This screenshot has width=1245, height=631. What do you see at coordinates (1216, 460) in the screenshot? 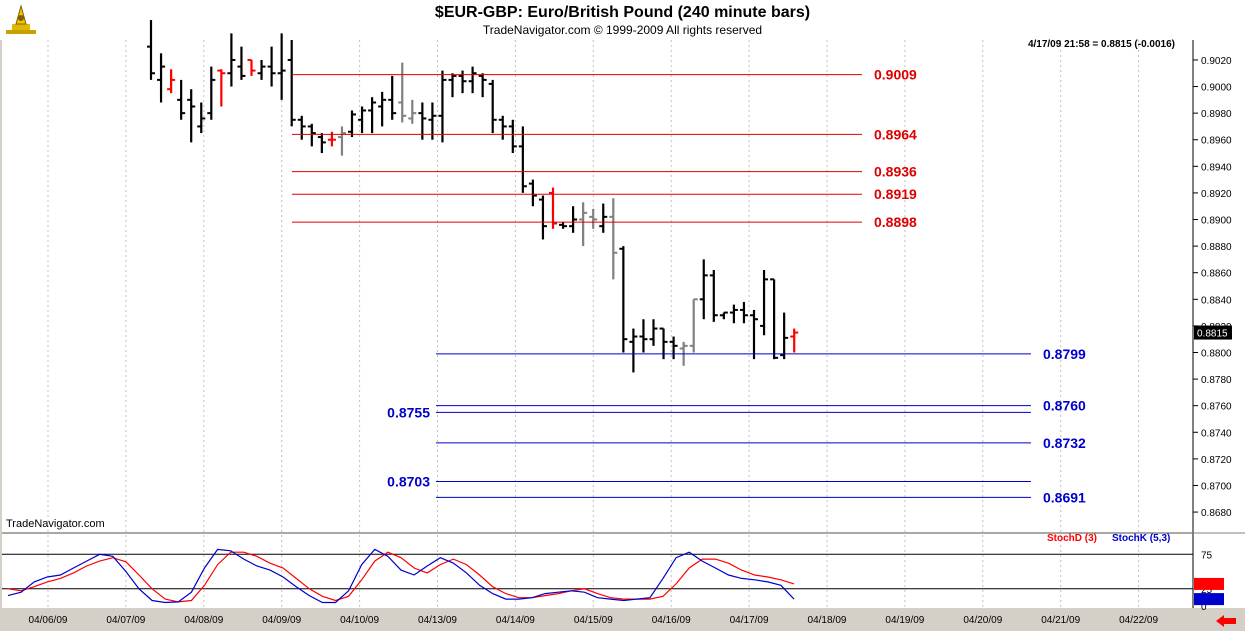
I see `price-tick-label: 0.8720` at bounding box center [1216, 460].